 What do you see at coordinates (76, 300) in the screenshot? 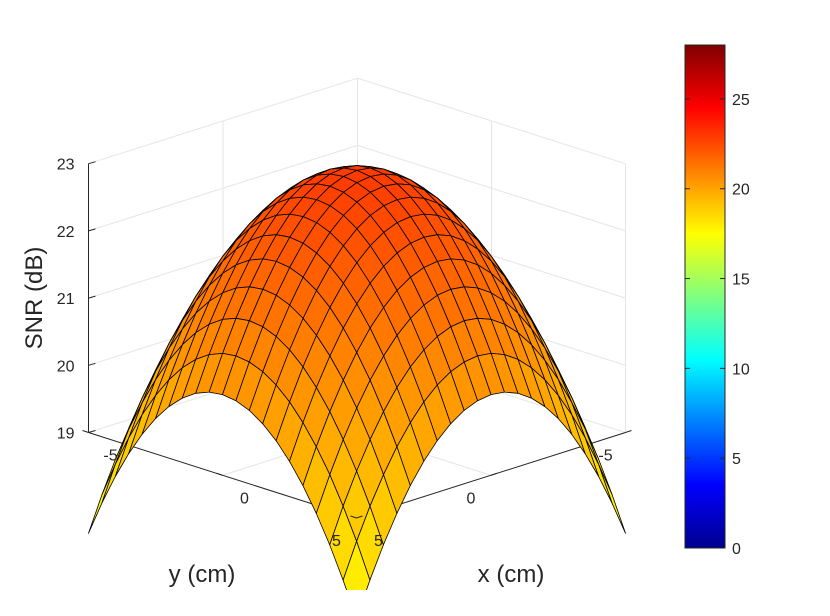
I see `z-axis-ticks: 19 20 21 22 23` at bounding box center [76, 300].